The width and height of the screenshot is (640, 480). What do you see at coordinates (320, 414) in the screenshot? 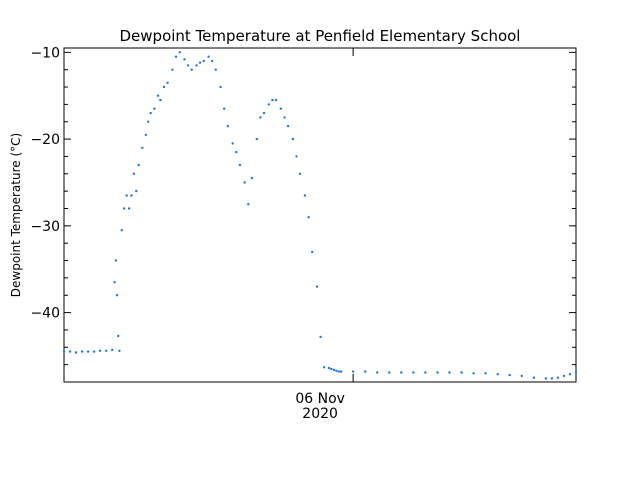
I see `x-tick-label: 2020` at bounding box center [320, 414].